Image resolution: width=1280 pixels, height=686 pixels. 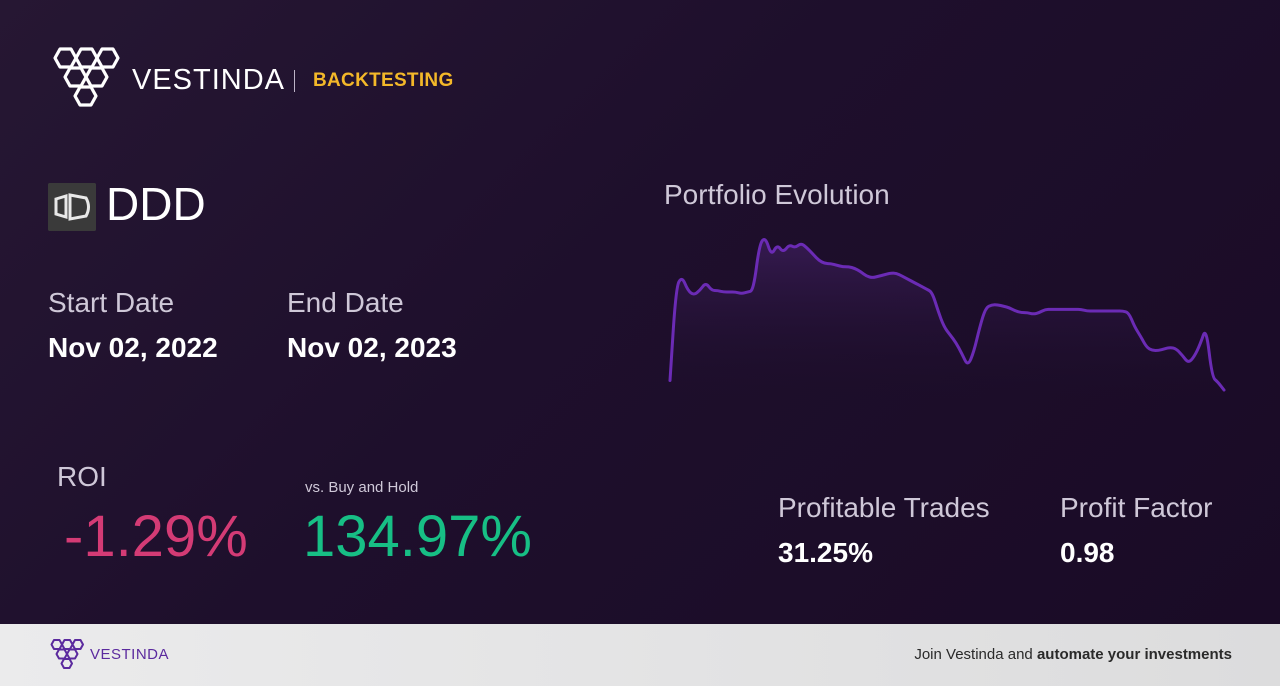 What do you see at coordinates (975, 654) in the screenshot?
I see `footer-cta-prefix: Join Vestinda and` at bounding box center [975, 654].